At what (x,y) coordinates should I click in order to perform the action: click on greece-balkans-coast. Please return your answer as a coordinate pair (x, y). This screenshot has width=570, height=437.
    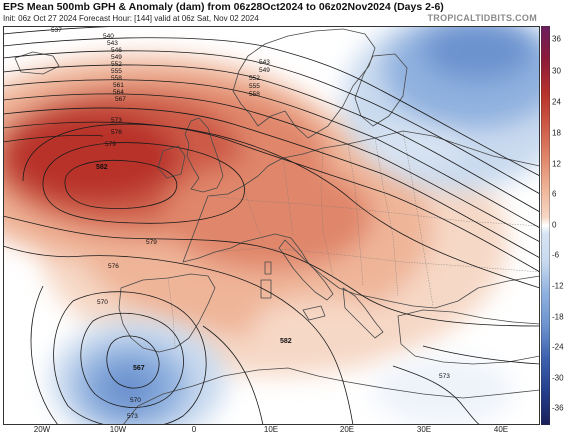
    Looking at the image, I should click on (363, 313).